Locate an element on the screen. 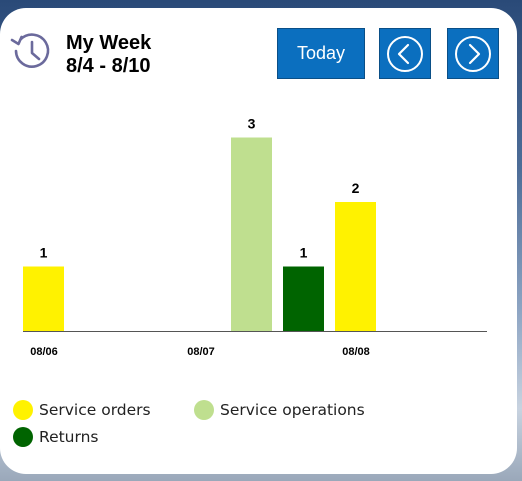  next-week-button is located at coordinates (473, 53).